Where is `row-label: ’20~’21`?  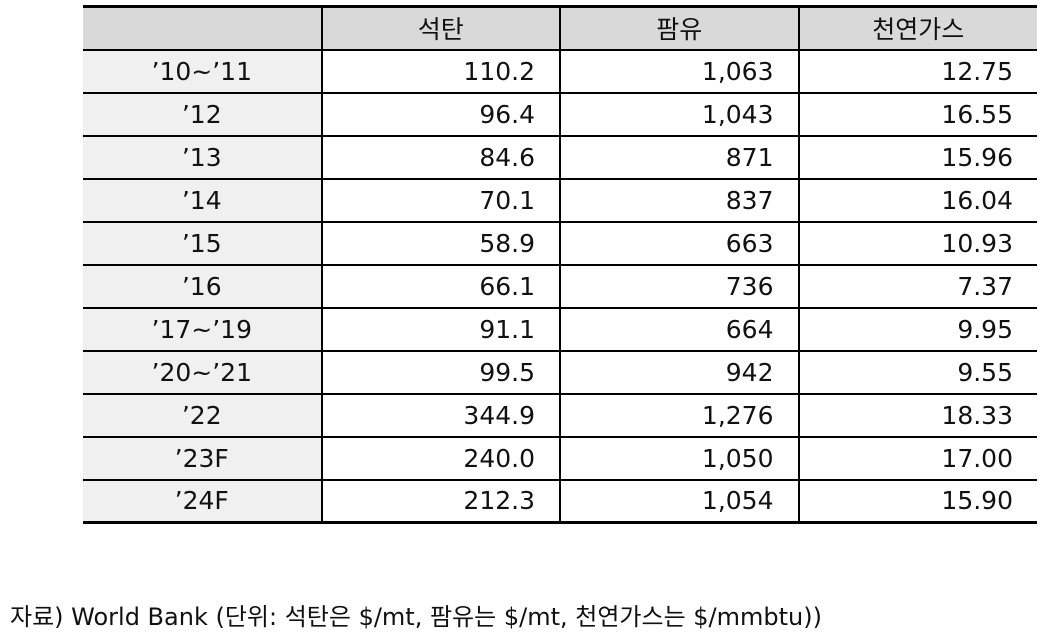
row-label: ’20~’21 is located at coordinates (203, 372).